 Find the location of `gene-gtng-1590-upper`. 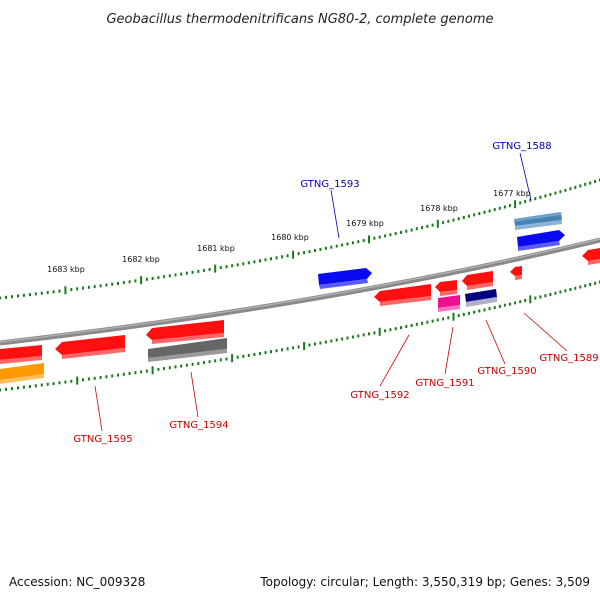

gene-gtng-1590-upper is located at coordinates (477, 280).